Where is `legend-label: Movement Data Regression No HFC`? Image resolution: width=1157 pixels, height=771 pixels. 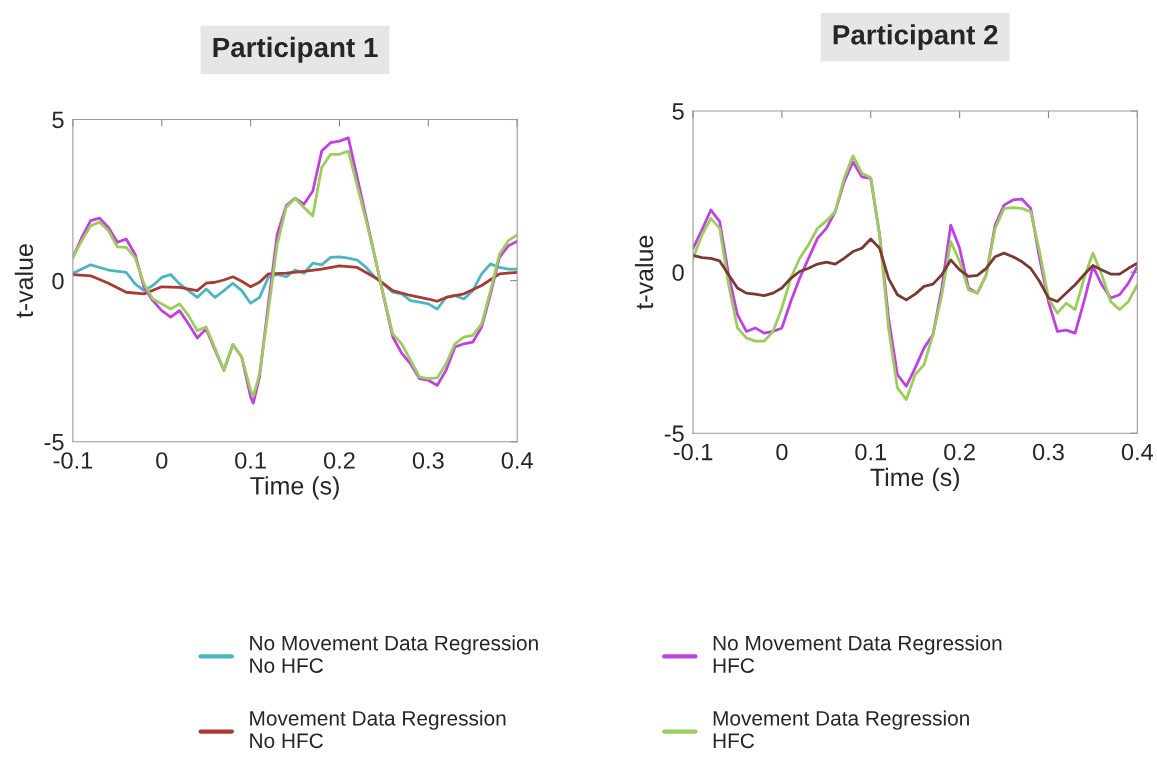
legend-label: Movement Data Regression No HFC is located at coordinates (378, 729).